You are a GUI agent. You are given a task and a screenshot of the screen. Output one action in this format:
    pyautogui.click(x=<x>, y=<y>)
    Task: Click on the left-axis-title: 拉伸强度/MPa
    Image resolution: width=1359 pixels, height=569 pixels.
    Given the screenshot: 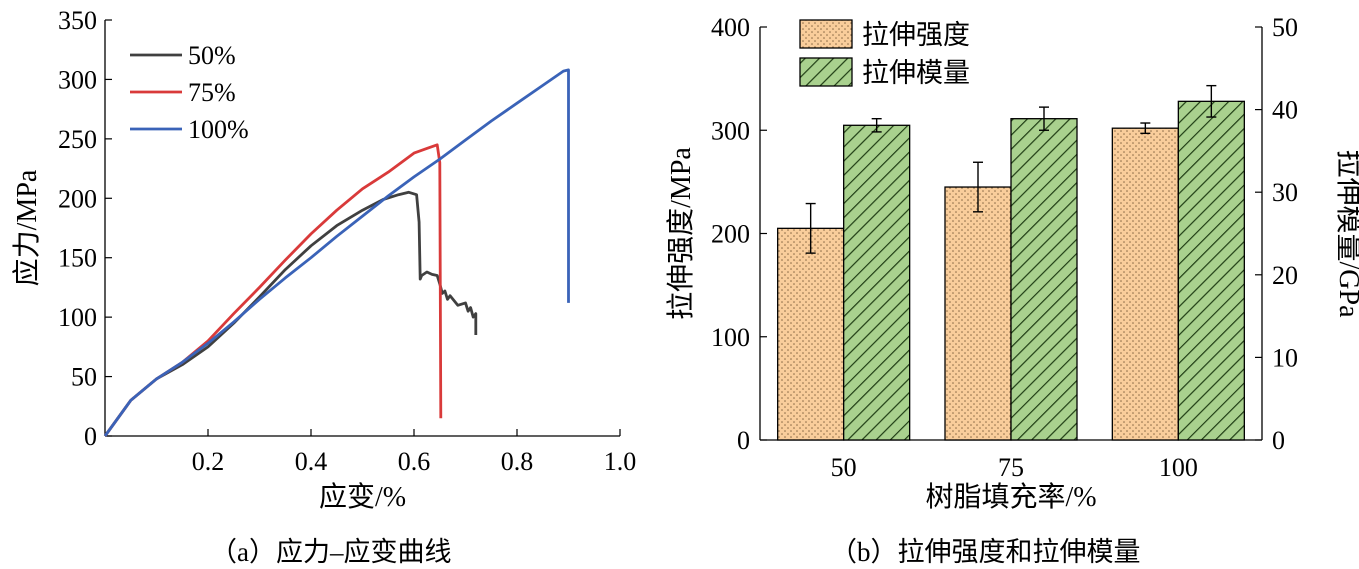 What is the action you would take?
    pyautogui.click(x=681, y=233)
    